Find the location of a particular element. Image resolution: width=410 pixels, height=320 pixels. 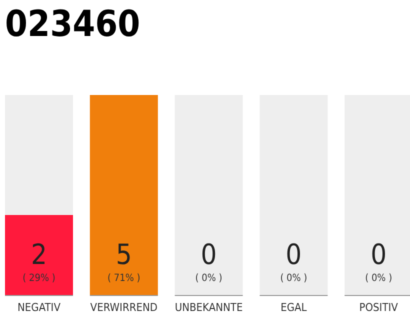

annotation: ( 71% ) is located at coordinates (124, 278).